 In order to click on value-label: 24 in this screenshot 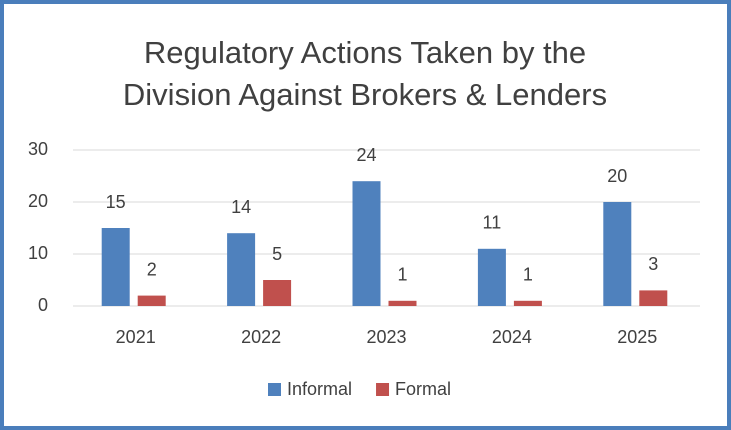, I will do `click(366, 155)`.